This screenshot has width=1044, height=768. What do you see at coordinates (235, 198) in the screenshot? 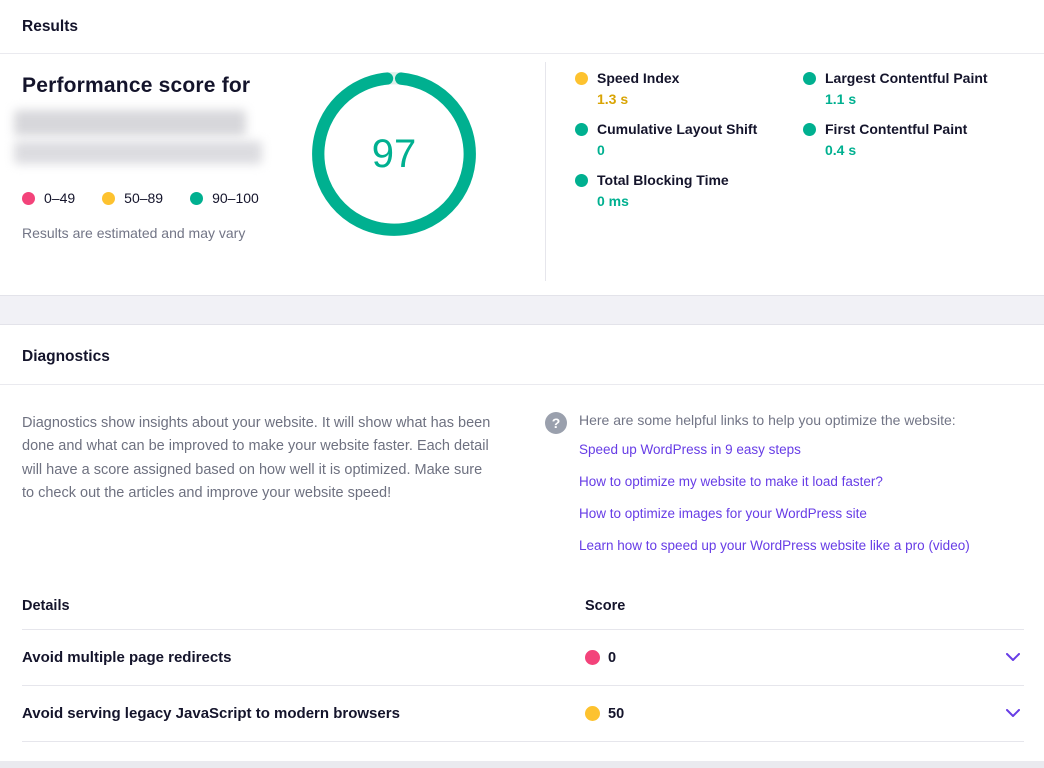
I see `legend-label-high: 90–100` at bounding box center [235, 198].